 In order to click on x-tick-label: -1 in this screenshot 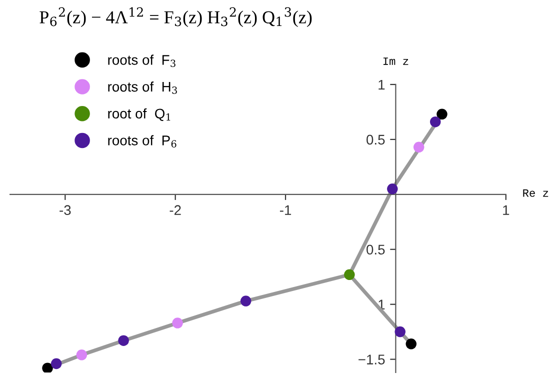, I will do `click(286, 210)`.